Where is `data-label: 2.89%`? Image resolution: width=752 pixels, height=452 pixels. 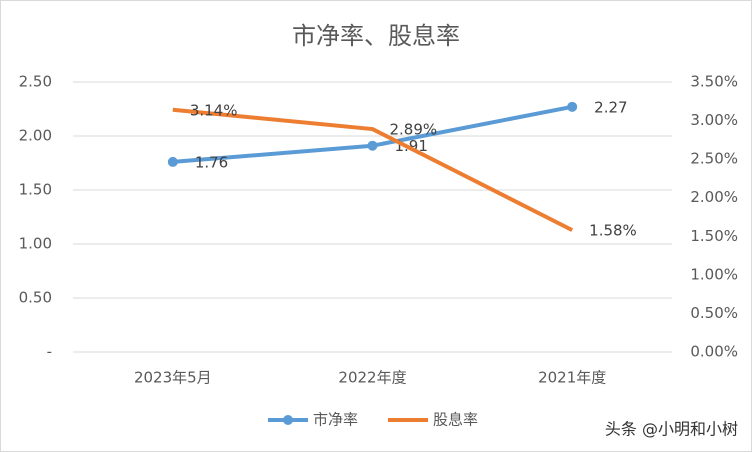
data-label: 2.89% is located at coordinates (414, 130).